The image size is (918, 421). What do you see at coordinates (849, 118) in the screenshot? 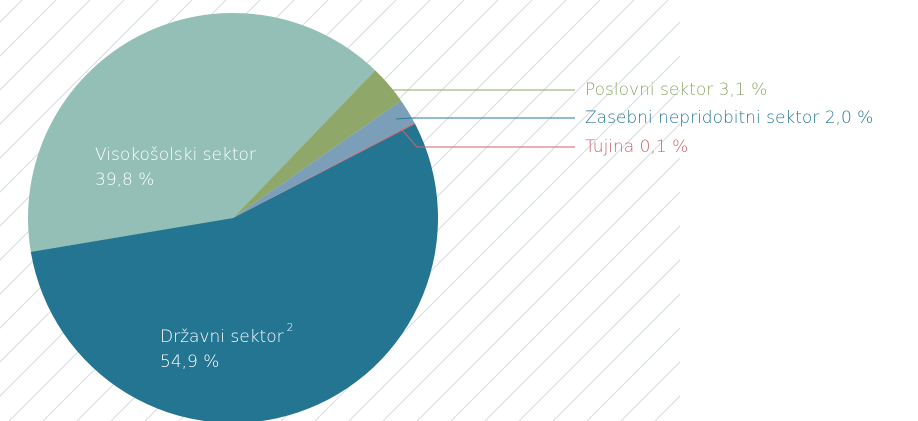
I see `slice-value: 2,0 %` at bounding box center [849, 118].